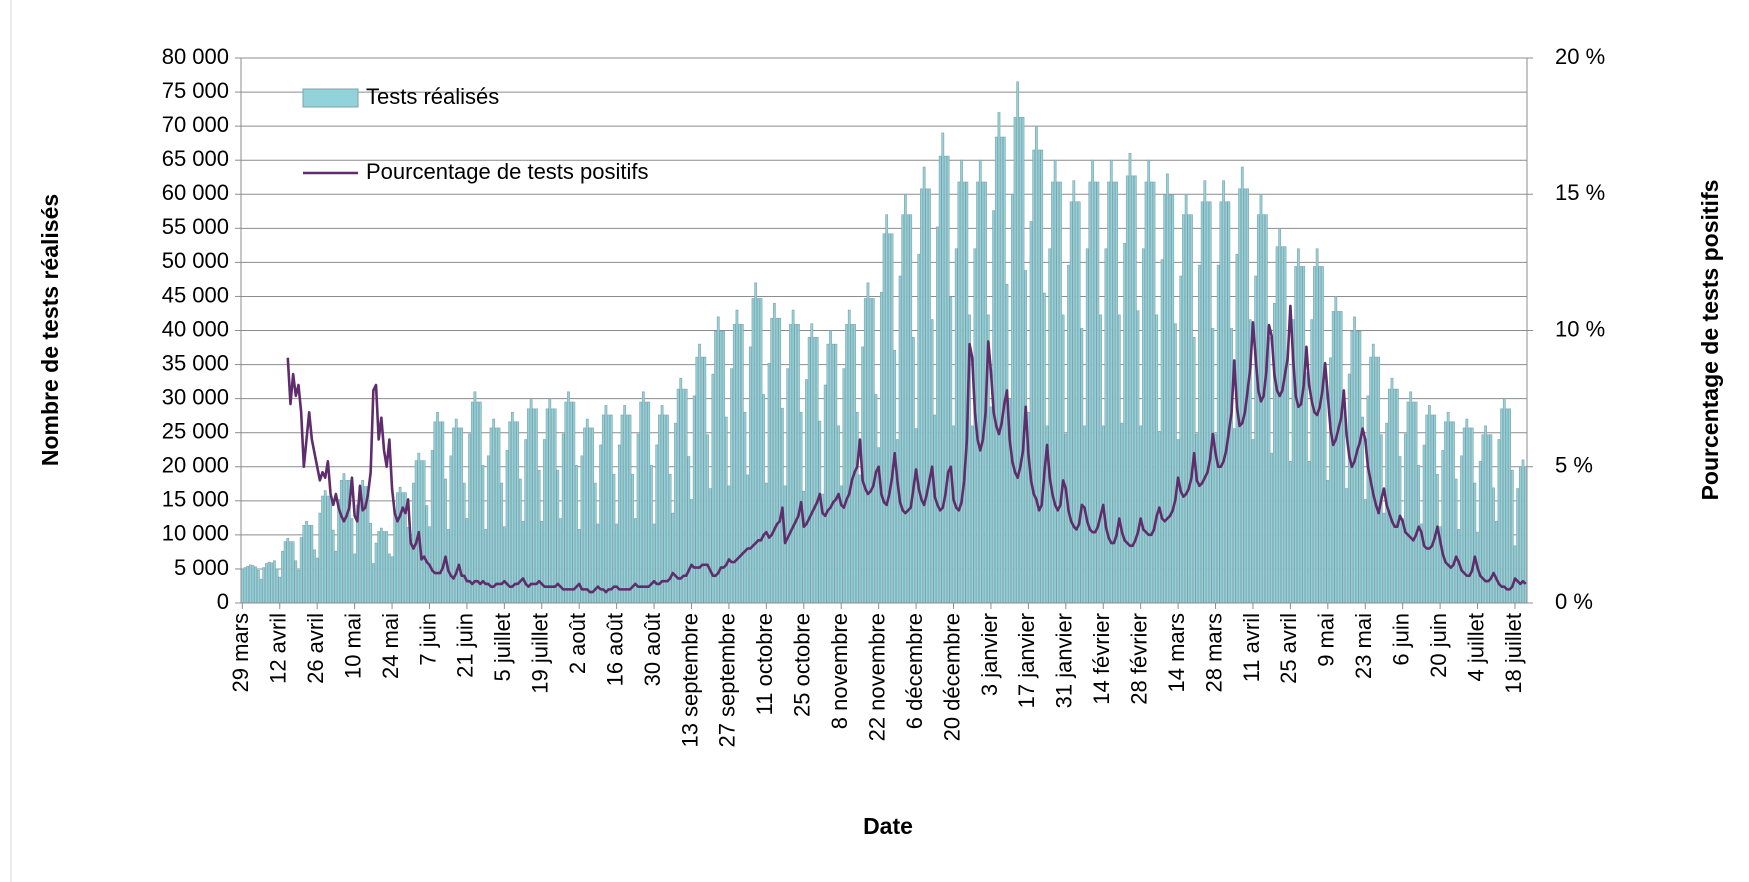 This screenshot has width=1749, height=882. I want to click on y-tick-label: 25 000, so click(195, 431).